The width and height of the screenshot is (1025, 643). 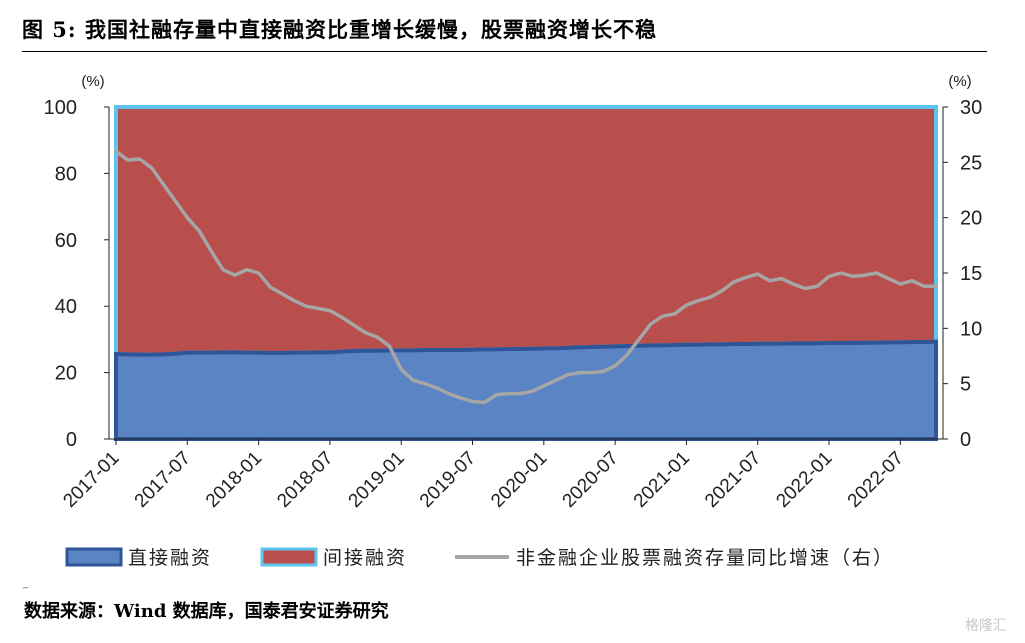 I want to click on left-axis-tick-label: 100, so click(x=60, y=108).